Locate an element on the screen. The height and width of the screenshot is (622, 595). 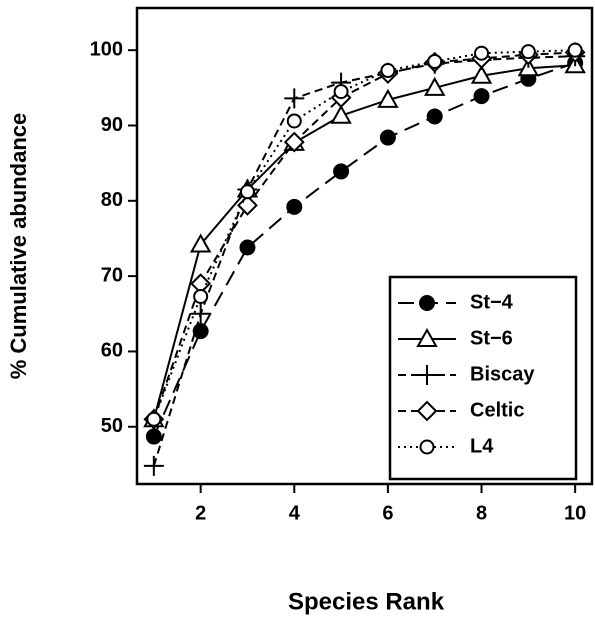
x-axis-title: Species Rank is located at coordinates (366, 601).